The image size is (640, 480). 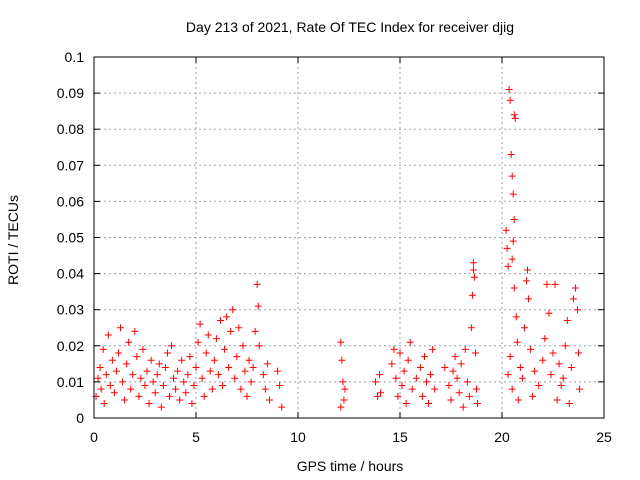 I want to click on y-tick-label: 0.06, so click(x=70, y=201).